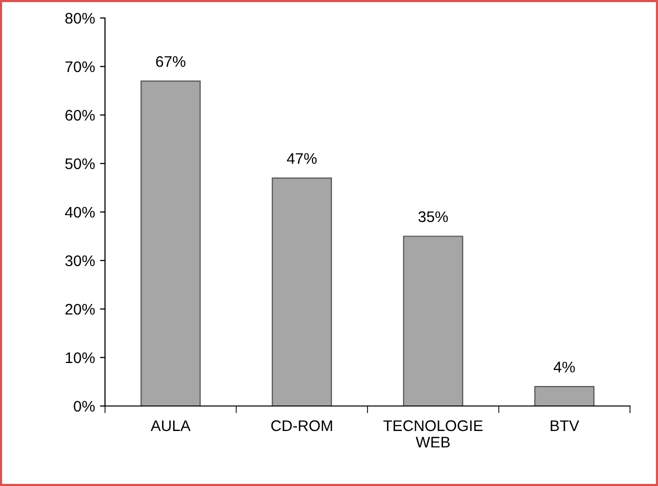 The image size is (658, 486). Describe the element at coordinates (80, 358) in the screenshot. I see `y-tick-label: 10%` at that location.